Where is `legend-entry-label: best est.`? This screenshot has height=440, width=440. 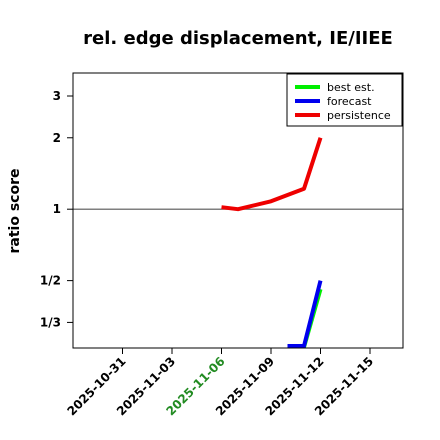 legend-entry-label: best est. is located at coordinates (351, 87).